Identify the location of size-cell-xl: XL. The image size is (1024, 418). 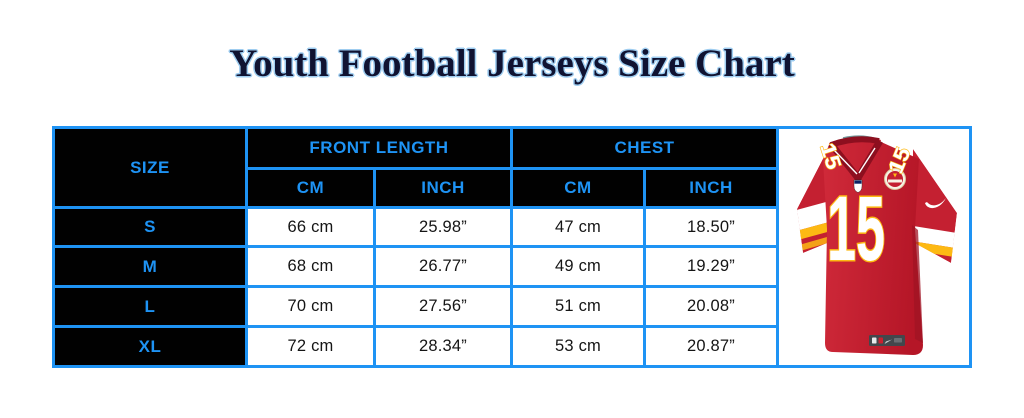
(150, 346).